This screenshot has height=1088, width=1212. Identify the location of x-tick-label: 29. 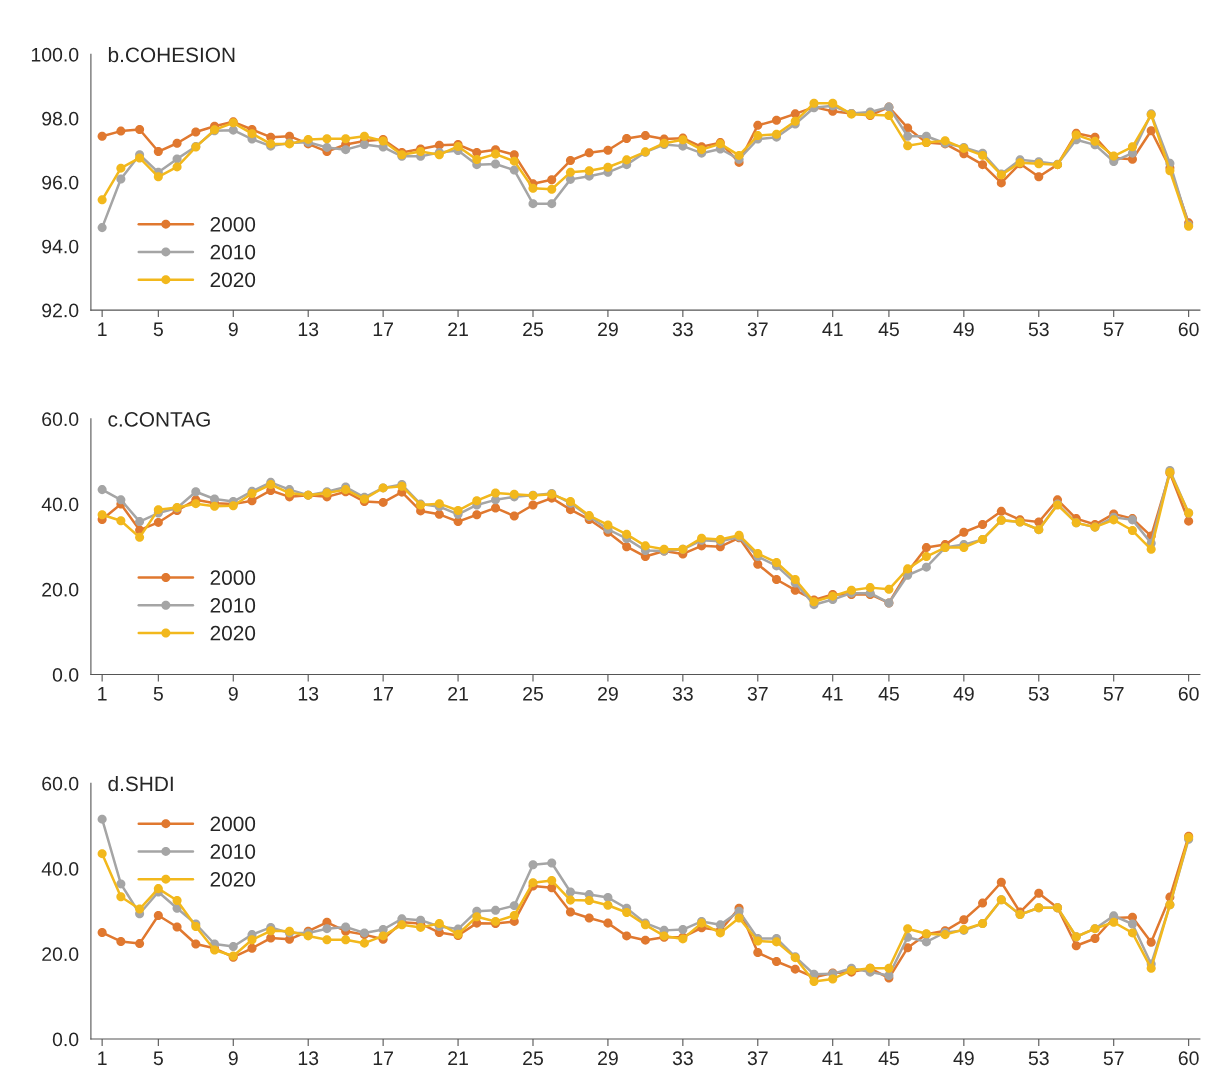
(608, 1058).